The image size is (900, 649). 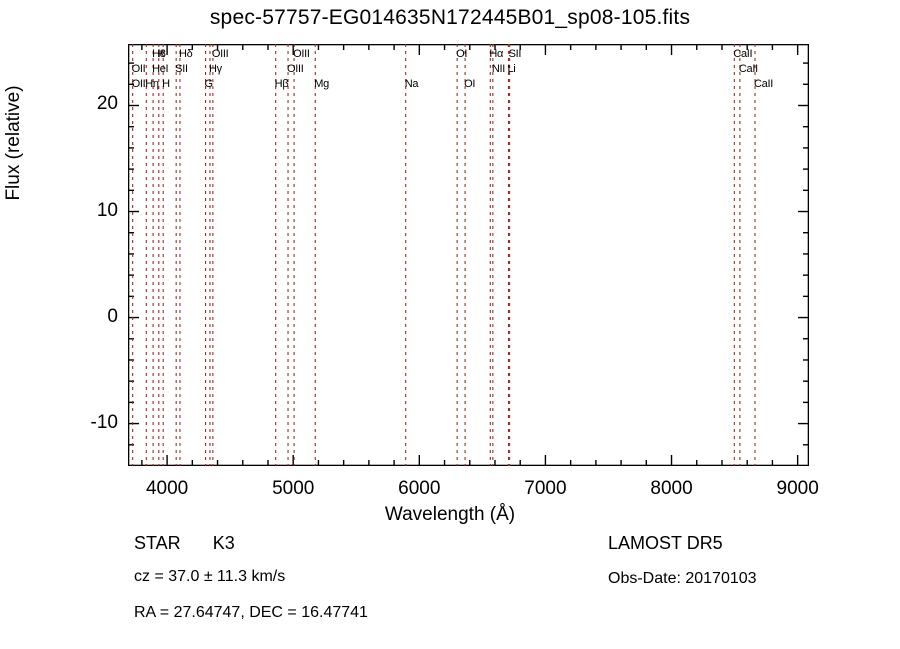 What do you see at coordinates (419, 488) in the screenshot?
I see `x-tick-label: 6000` at bounding box center [419, 488].